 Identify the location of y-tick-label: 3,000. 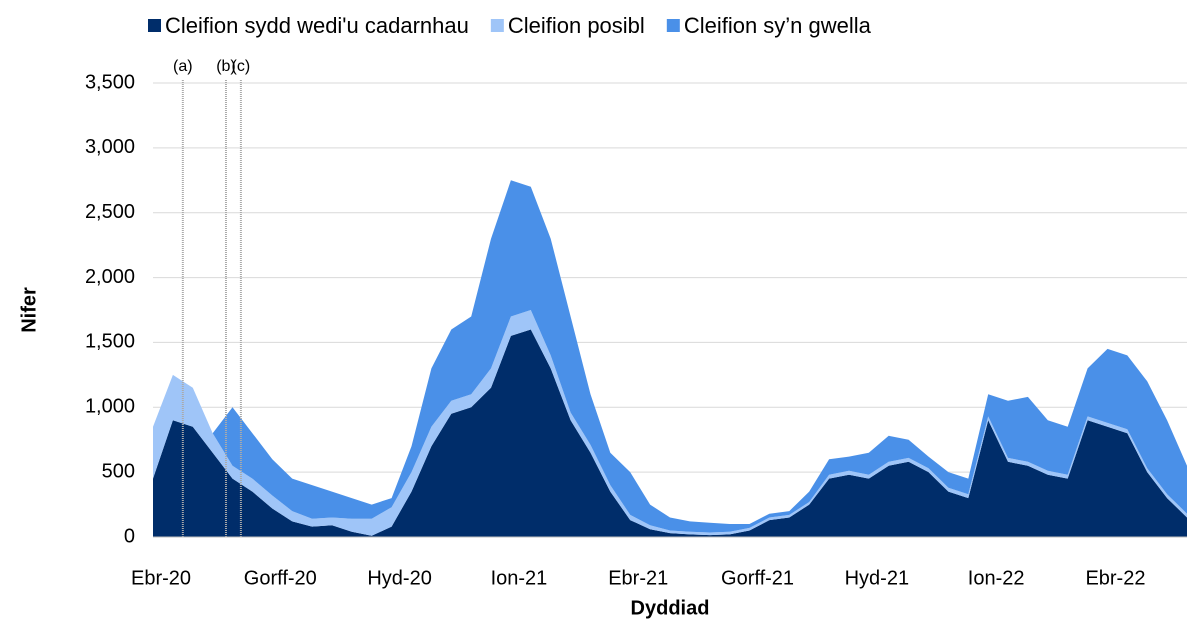
(110, 147).